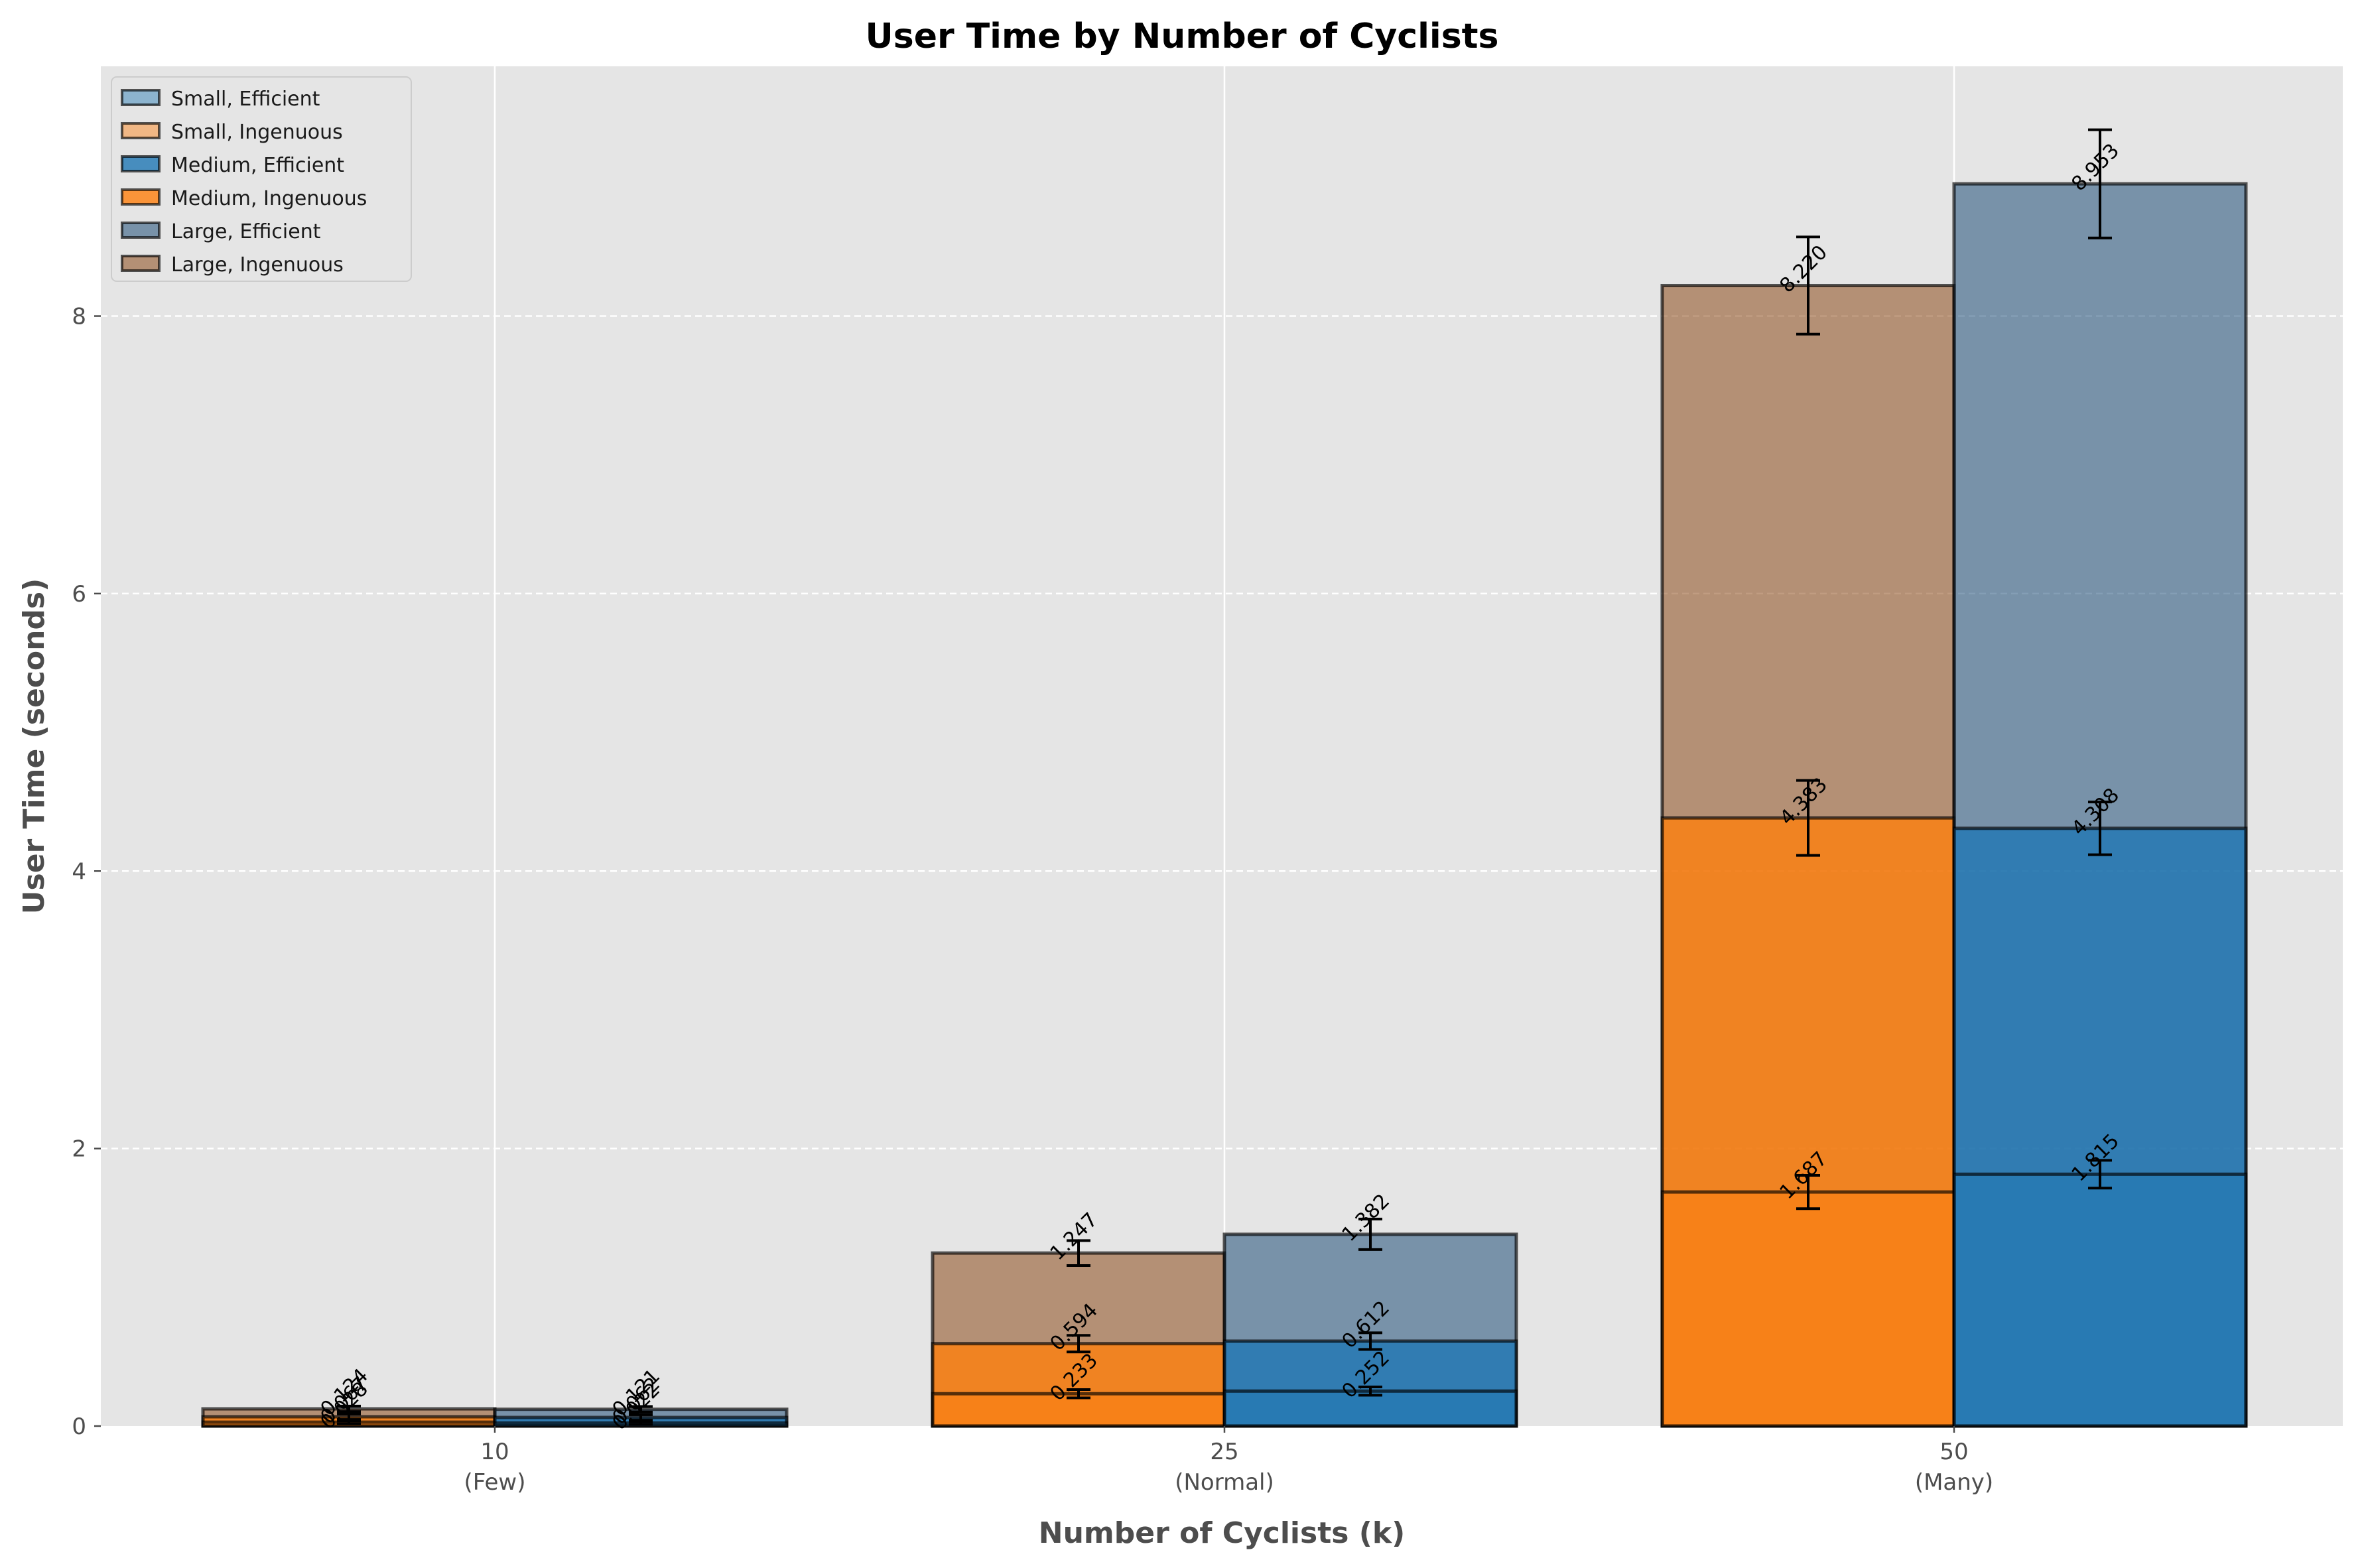 Image resolution: width=2364 pixels, height=1568 pixels. I want to click on legend-label: Small, Ingenuous, so click(257, 132).